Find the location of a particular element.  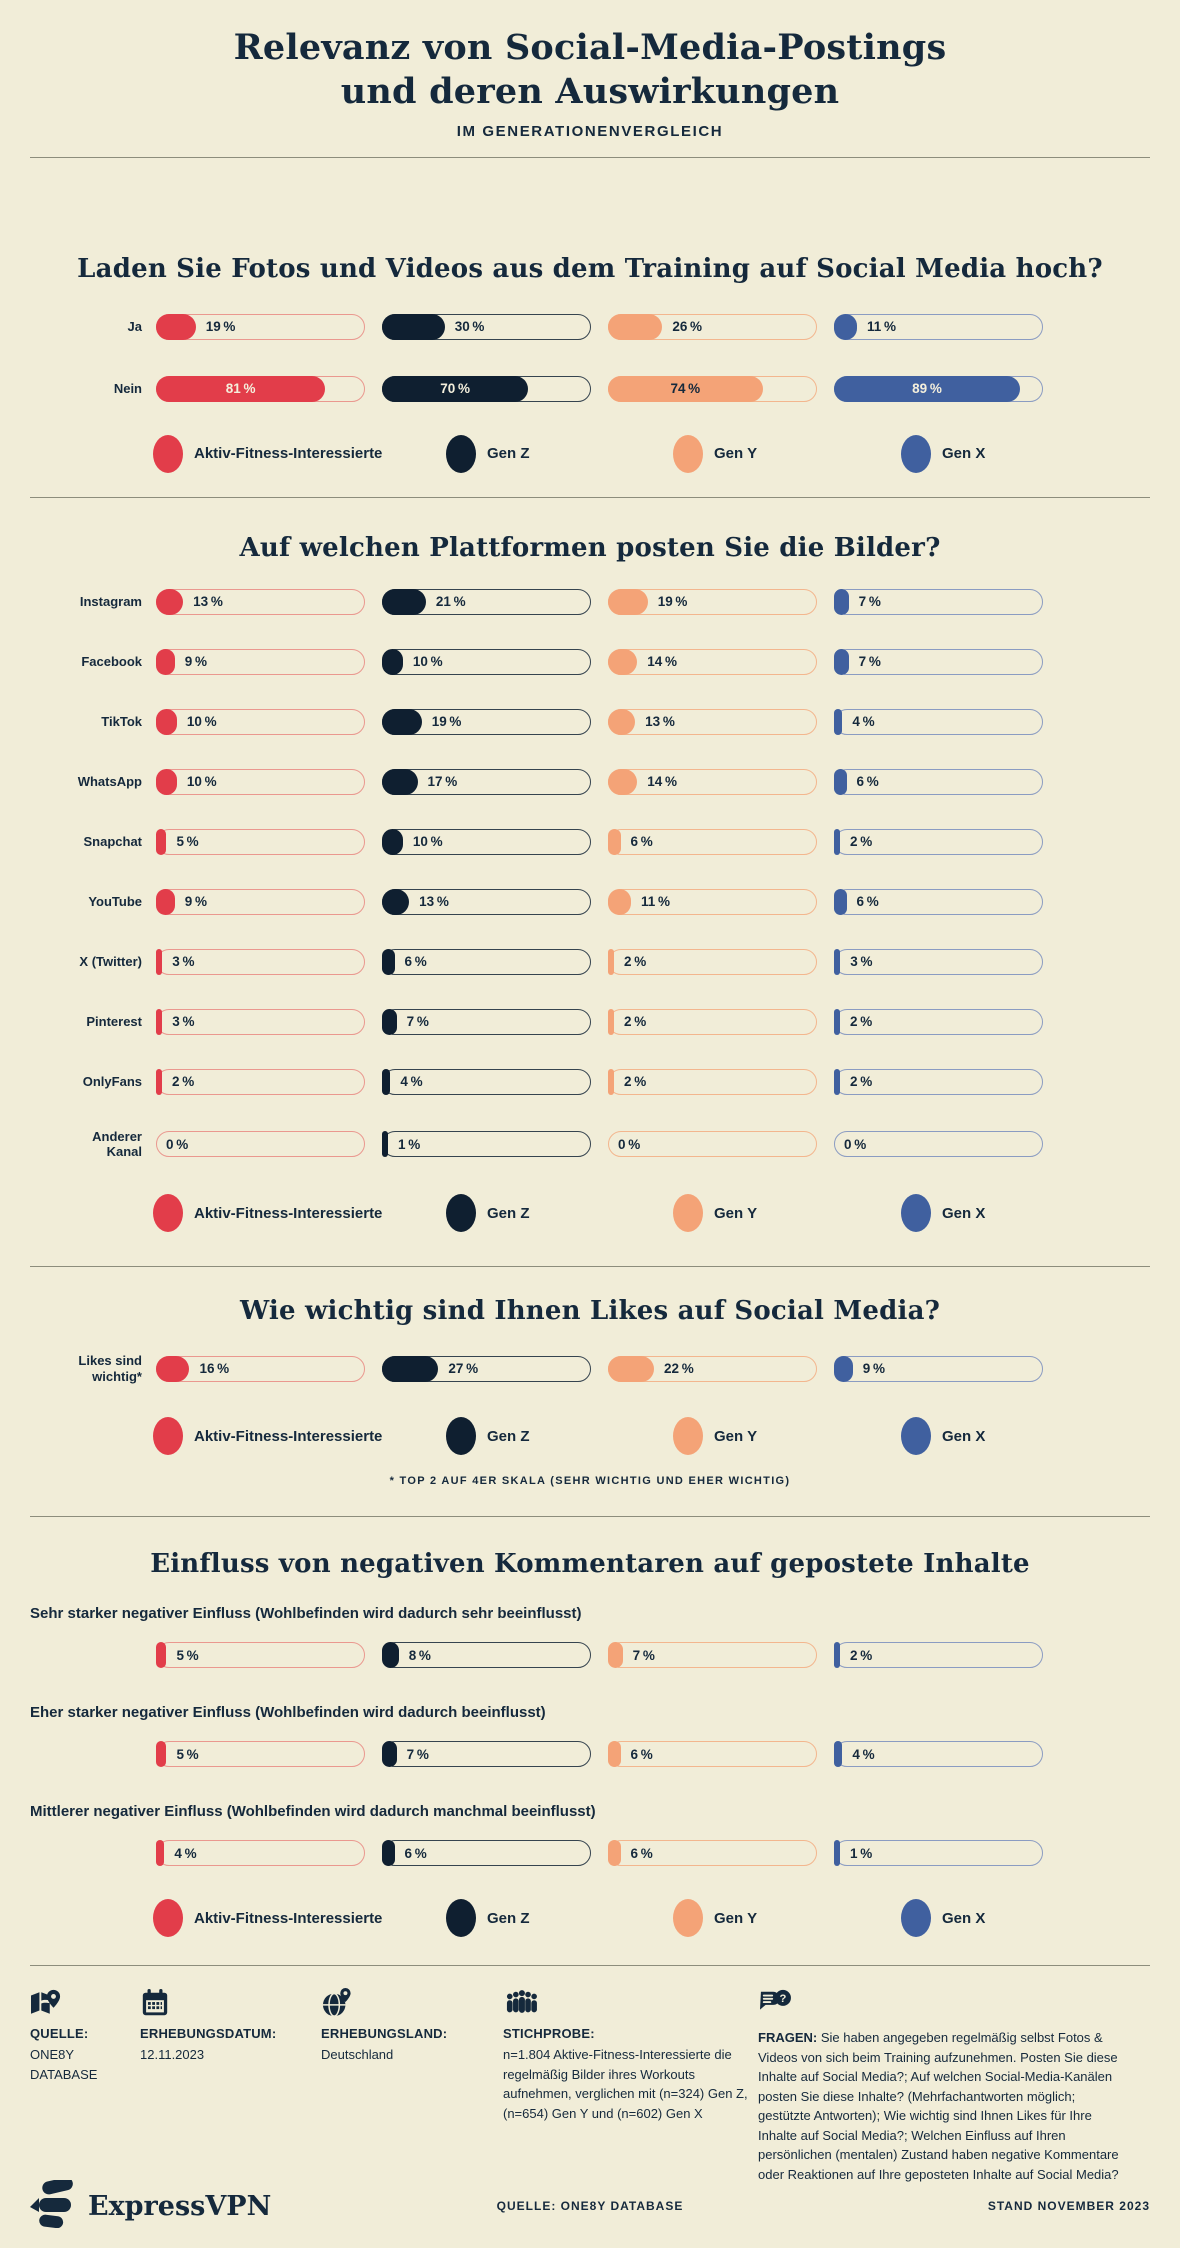

bar-row-label: X (Twitter) is located at coordinates (110, 962).